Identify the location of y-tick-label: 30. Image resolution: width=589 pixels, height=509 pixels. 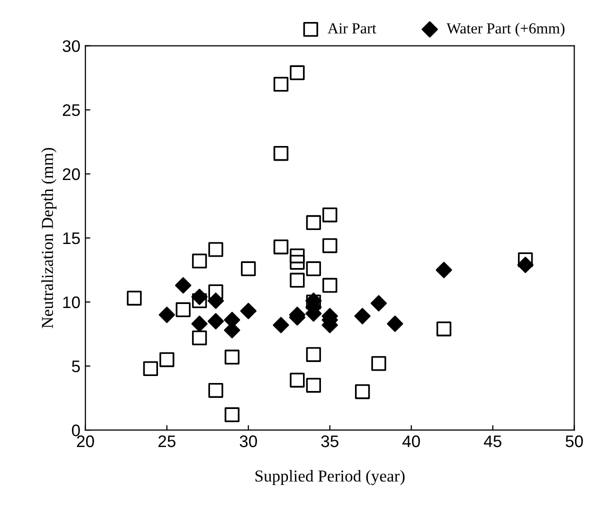
(71, 46).